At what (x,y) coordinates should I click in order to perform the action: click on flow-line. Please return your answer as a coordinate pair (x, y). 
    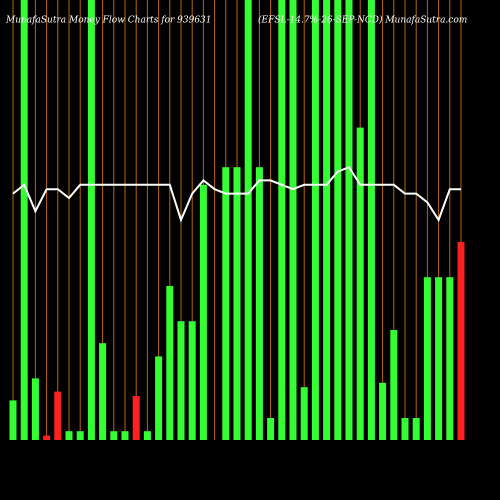
    Looking at the image, I should click on (236, 194).